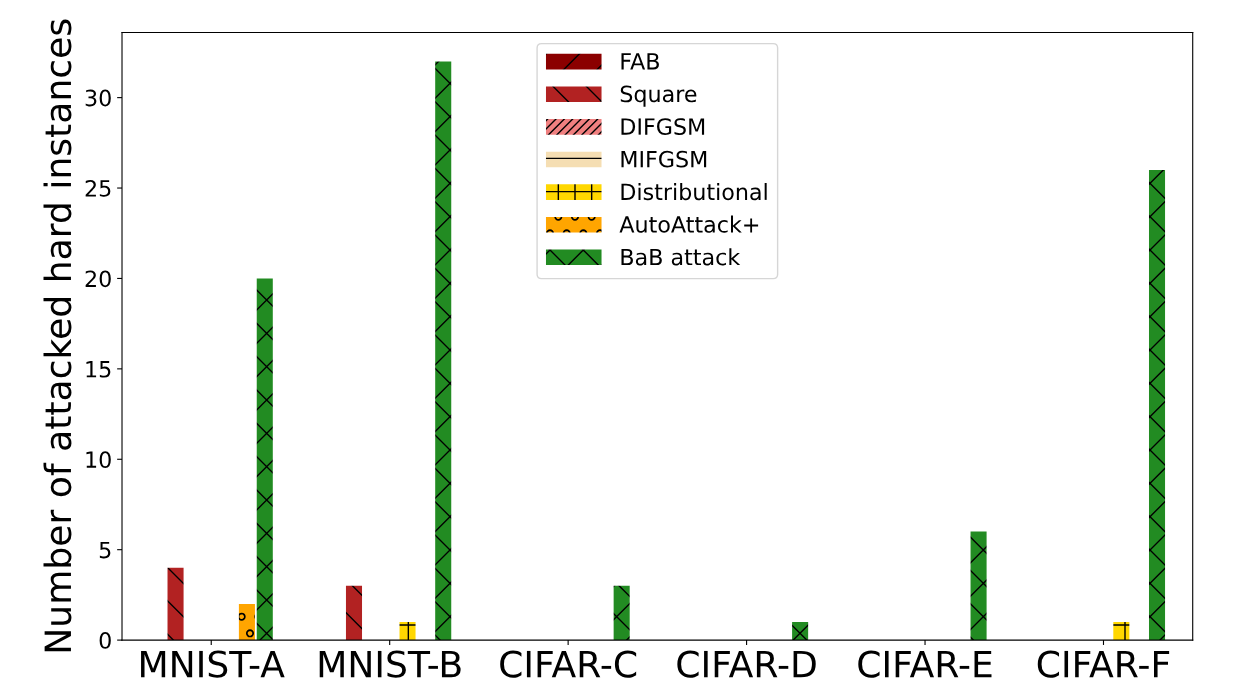 Image resolution: width=1245 pixels, height=692 pixels. Describe the element at coordinates (568, 664) in the screenshot. I see `x-tick-label: CIFAR-C` at that location.